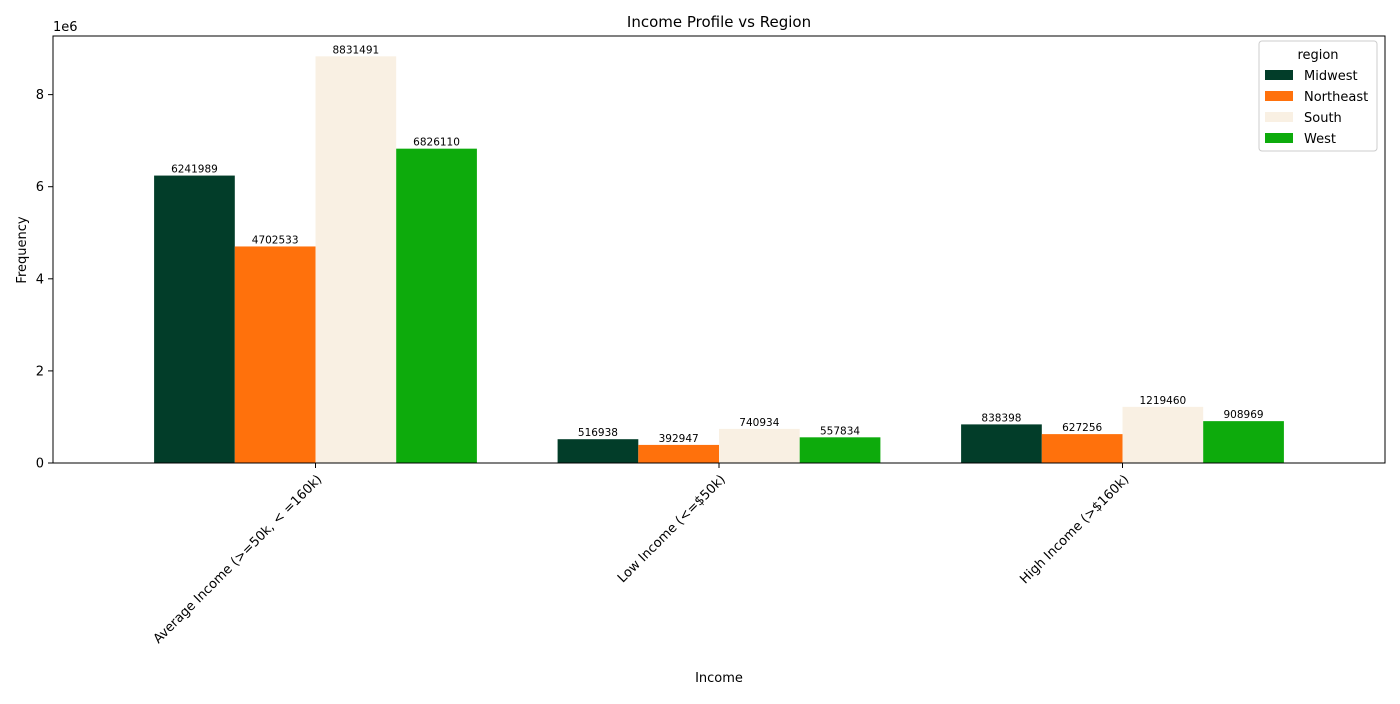 This screenshot has height=704, width=1400. Describe the element at coordinates (1323, 118) in the screenshot. I see `legend-label-south: South` at that location.